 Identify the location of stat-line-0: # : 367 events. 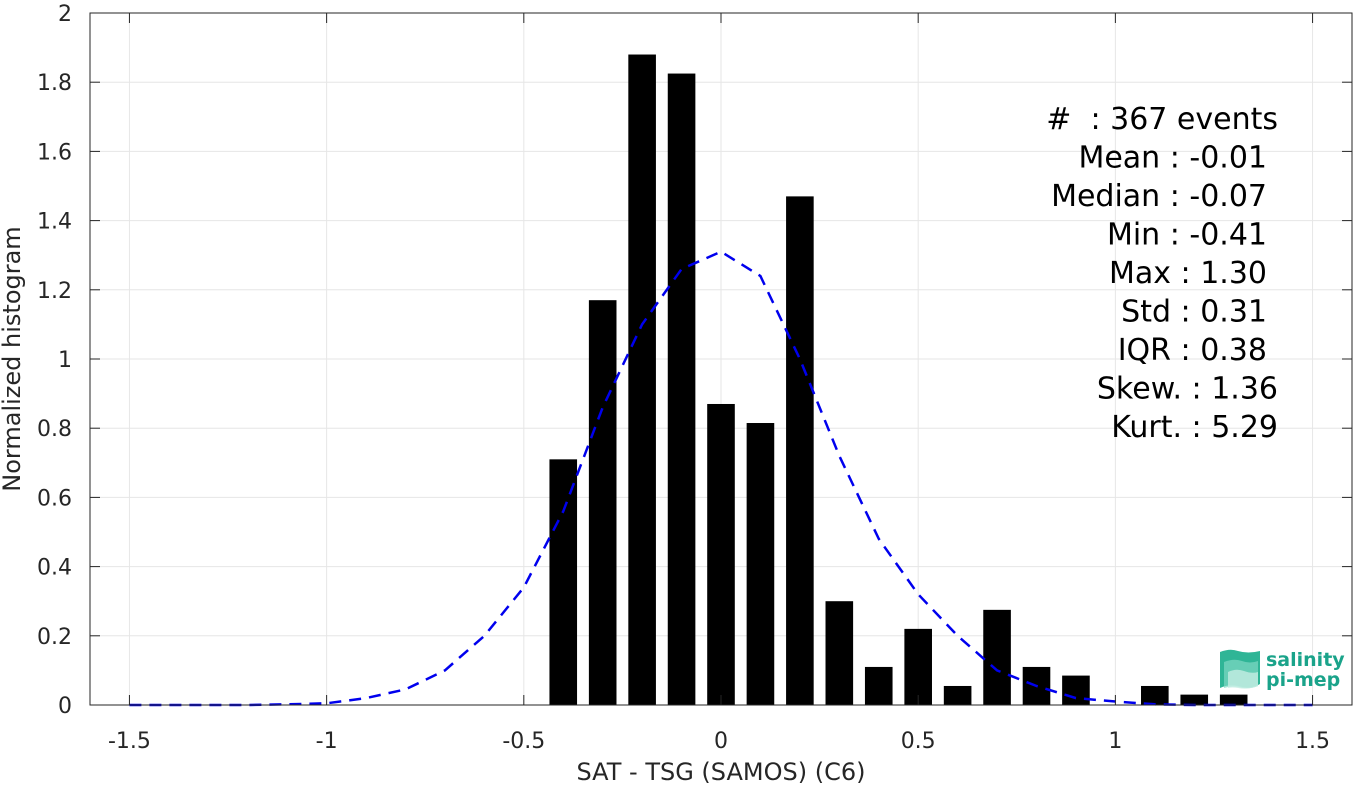
(1162, 119).